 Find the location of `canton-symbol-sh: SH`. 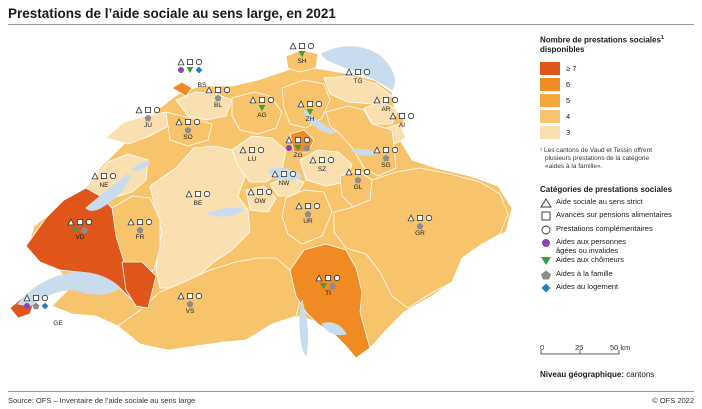

canton-symbol-sh: SH is located at coordinates (302, 53).